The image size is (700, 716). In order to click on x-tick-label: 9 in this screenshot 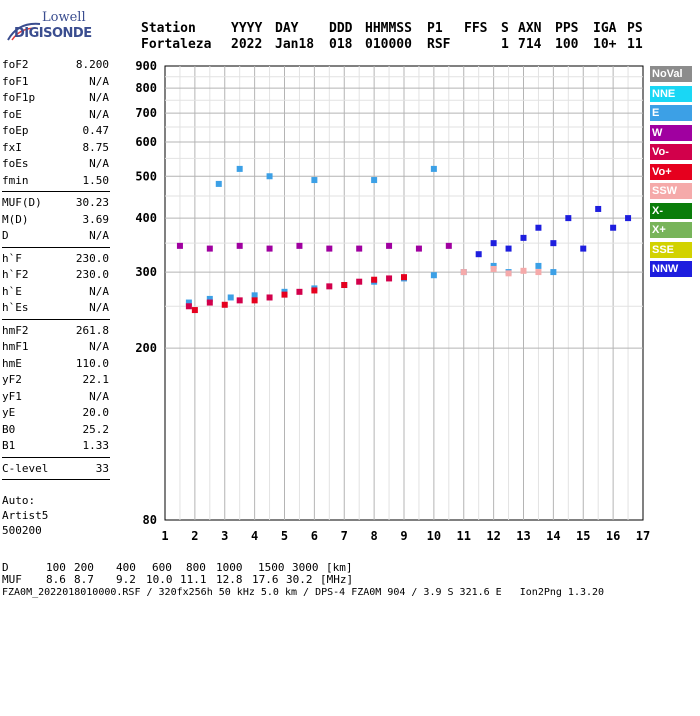, I will do `click(403, 536)`.